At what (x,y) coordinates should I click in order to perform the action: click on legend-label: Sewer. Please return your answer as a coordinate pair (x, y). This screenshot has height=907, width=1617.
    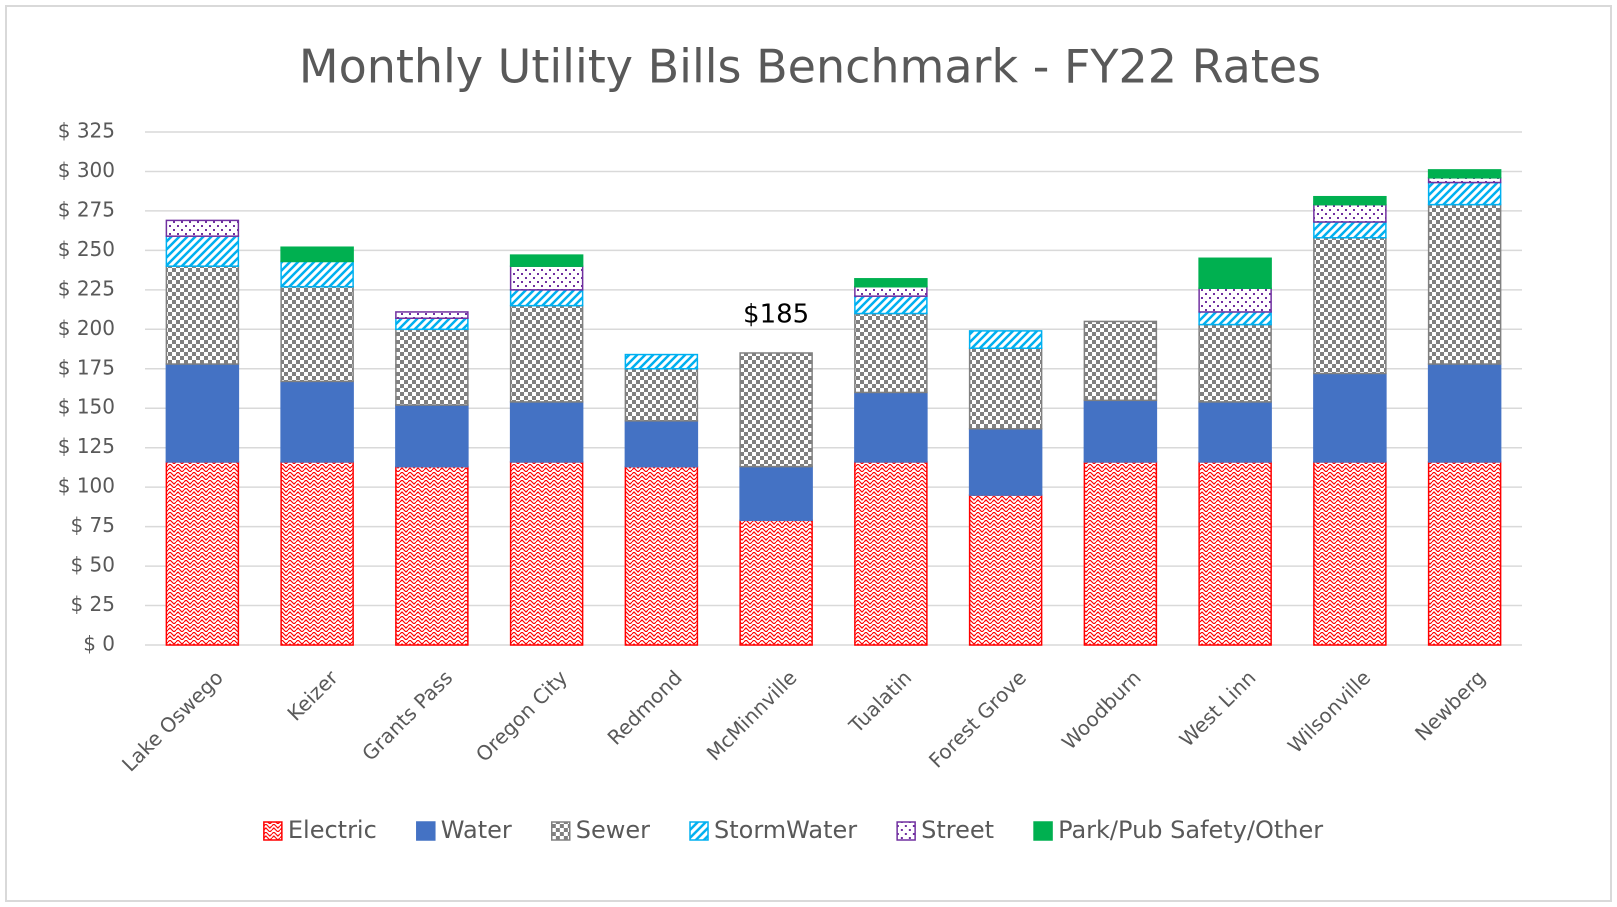
    Looking at the image, I should click on (613, 830).